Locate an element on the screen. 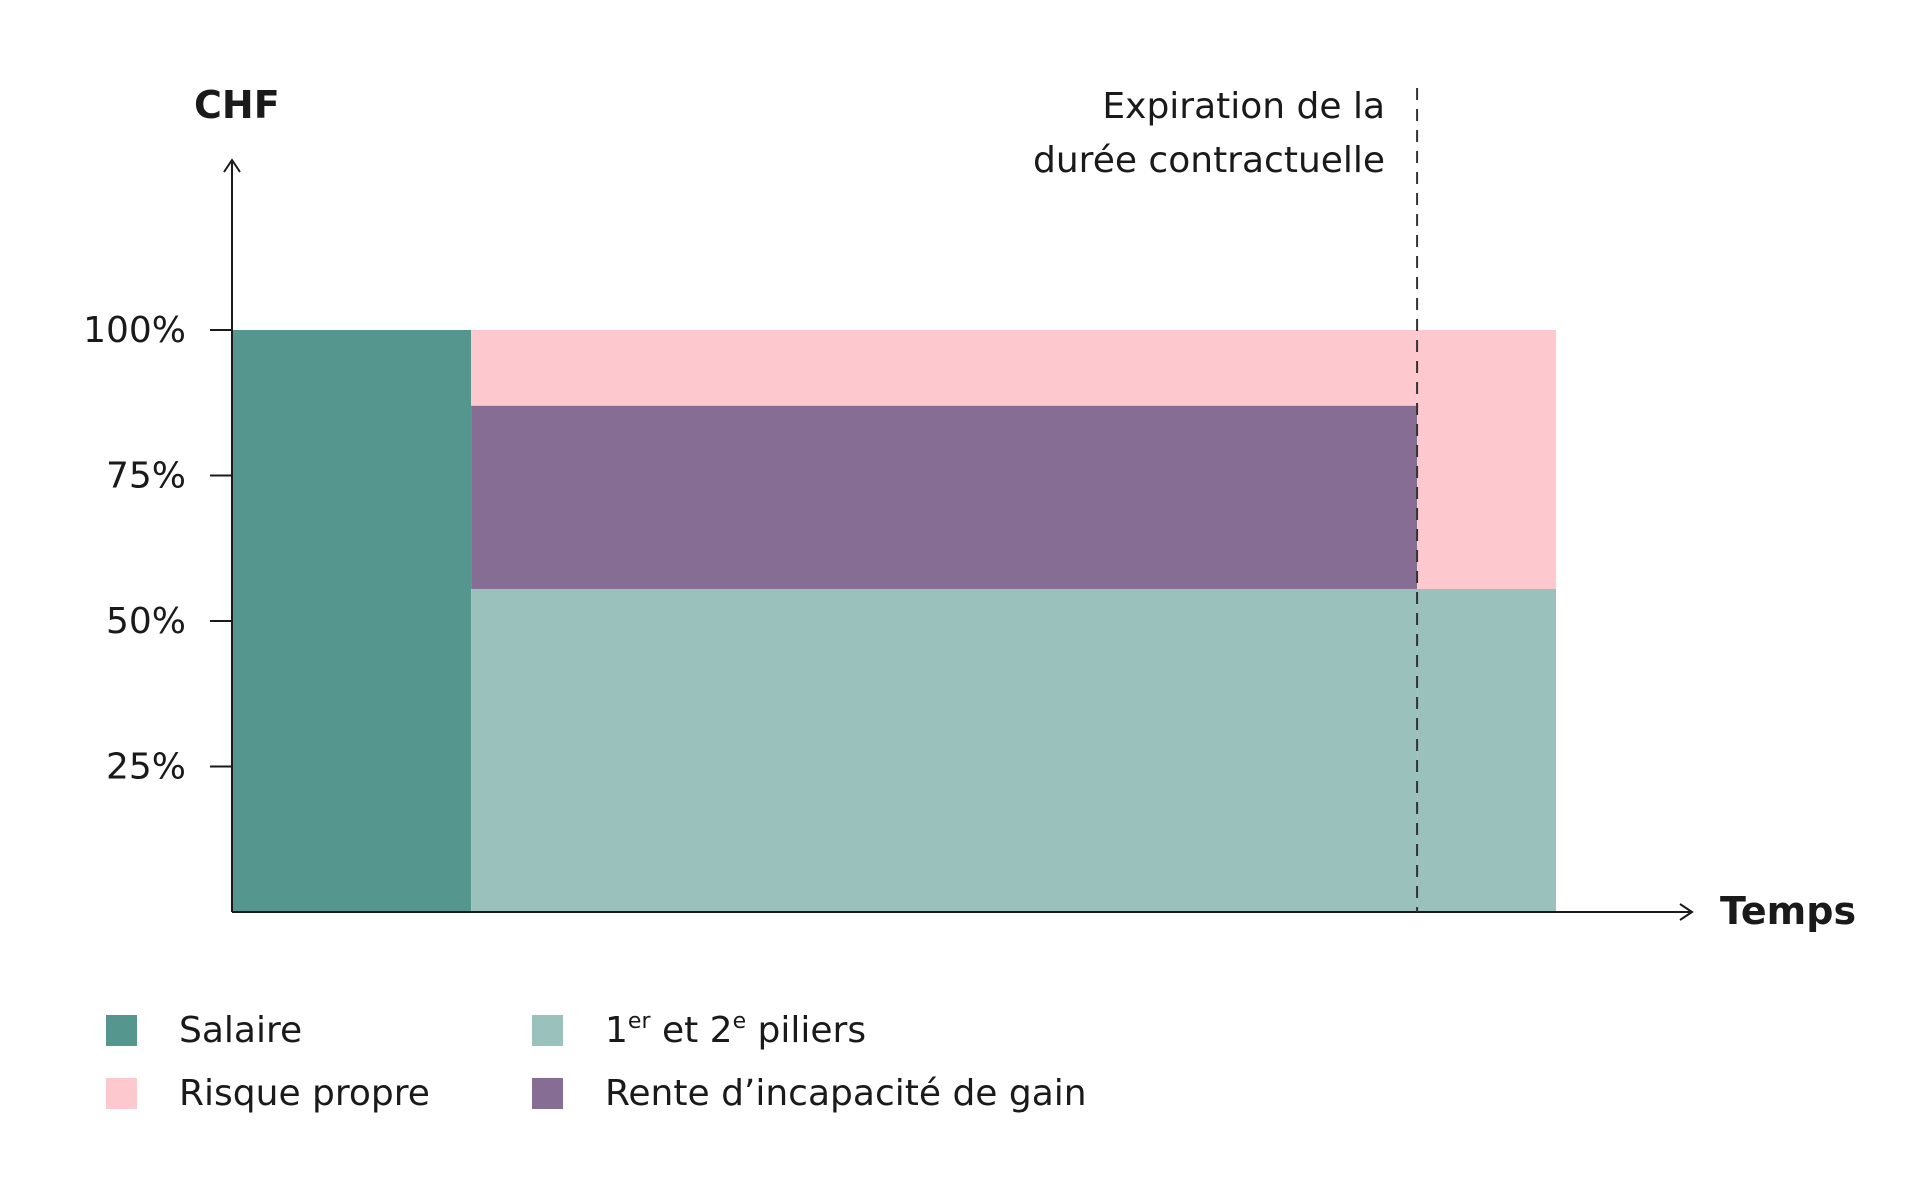 Image resolution: width=1920 pixels, height=1186 pixels. y-tick-label: 50% is located at coordinates (146, 621).